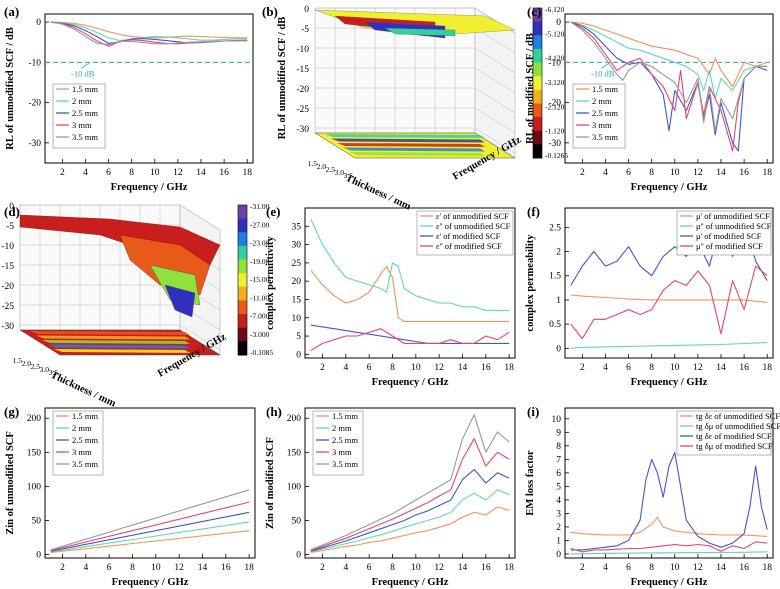  Describe the element at coordinates (242, 280) in the screenshot. I see `colorbar-frame` at that location.